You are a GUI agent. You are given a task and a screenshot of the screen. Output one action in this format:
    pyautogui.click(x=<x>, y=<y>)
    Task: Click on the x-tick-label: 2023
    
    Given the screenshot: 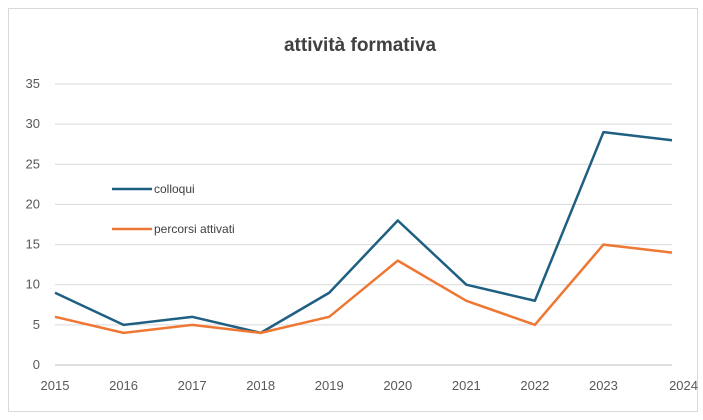 What is the action you would take?
    pyautogui.click(x=603, y=385)
    